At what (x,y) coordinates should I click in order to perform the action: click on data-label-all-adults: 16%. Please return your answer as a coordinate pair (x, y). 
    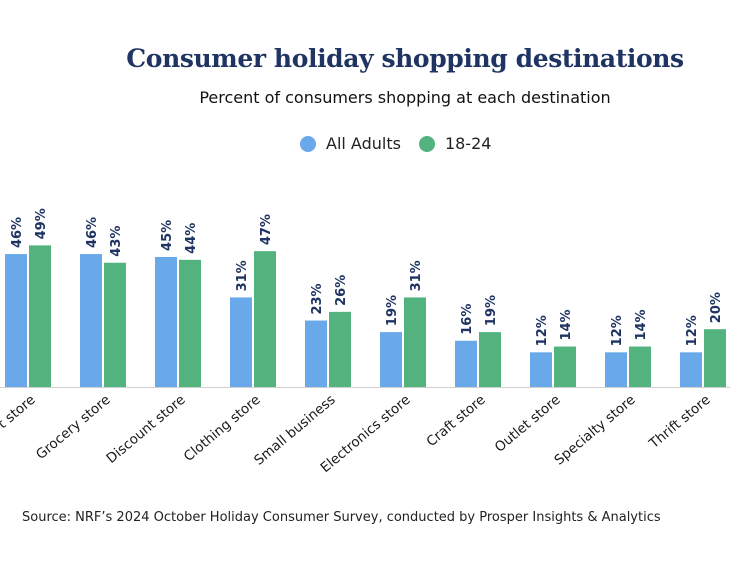
    Looking at the image, I should click on (467, 319).